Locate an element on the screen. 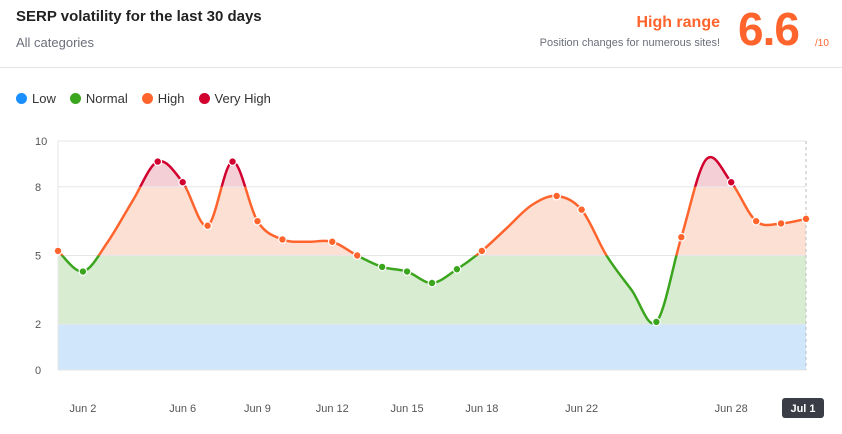 The height and width of the screenshot is (434, 842). band-low is located at coordinates (432, 347).